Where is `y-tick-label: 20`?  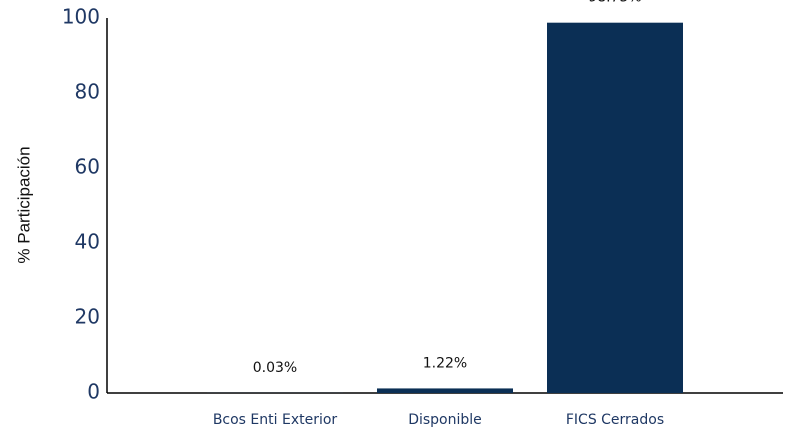
y-tick-label: 20 is located at coordinates (87, 317).